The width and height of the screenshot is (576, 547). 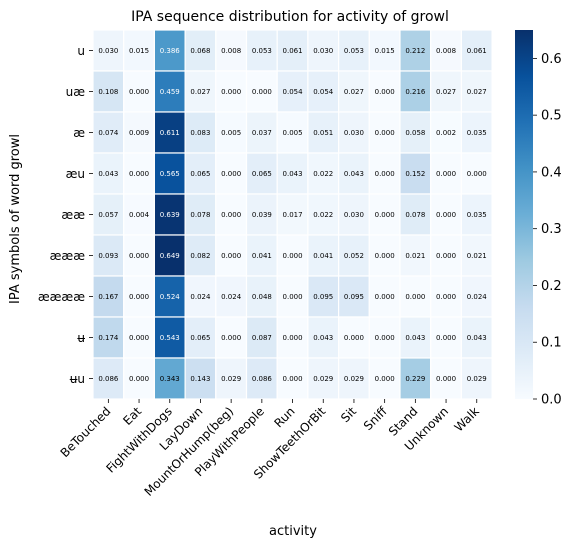 I want to click on cell-value-label: 0.008, so click(x=231, y=51).